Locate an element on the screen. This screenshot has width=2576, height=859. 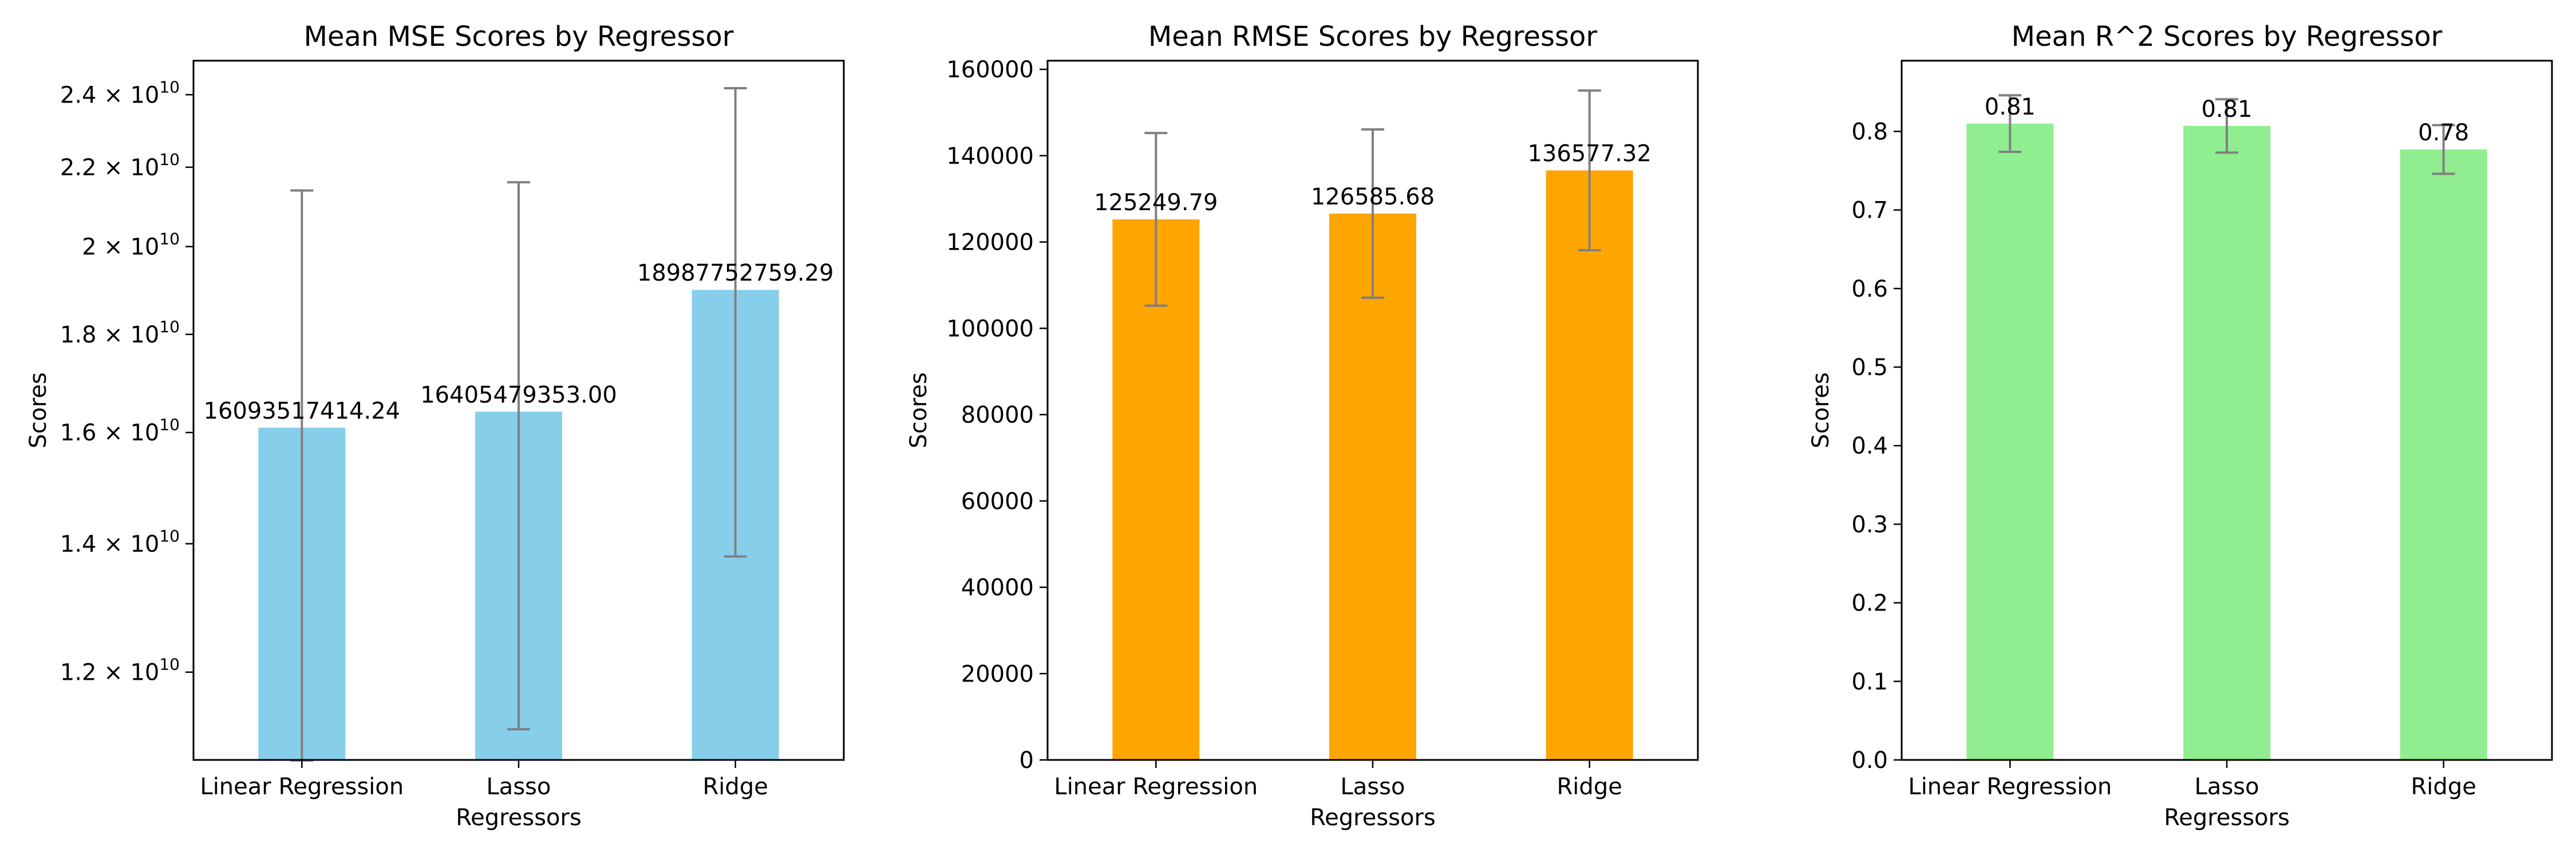
y-tick-label: 0.5 is located at coordinates (1869, 367).